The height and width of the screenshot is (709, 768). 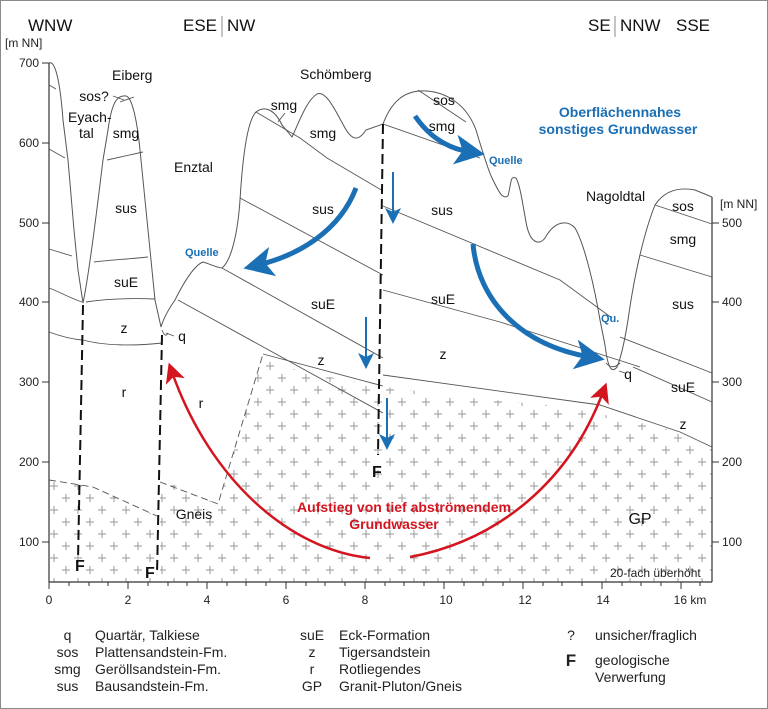 What do you see at coordinates (286, 600) in the screenshot?
I see `svg-text: 6` at bounding box center [286, 600].